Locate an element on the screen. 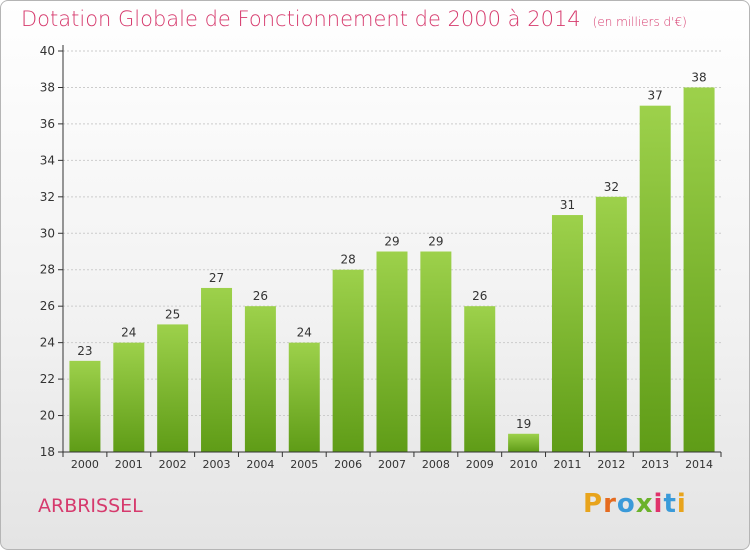  y-tick-label: 30 is located at coordinates (47, 233).